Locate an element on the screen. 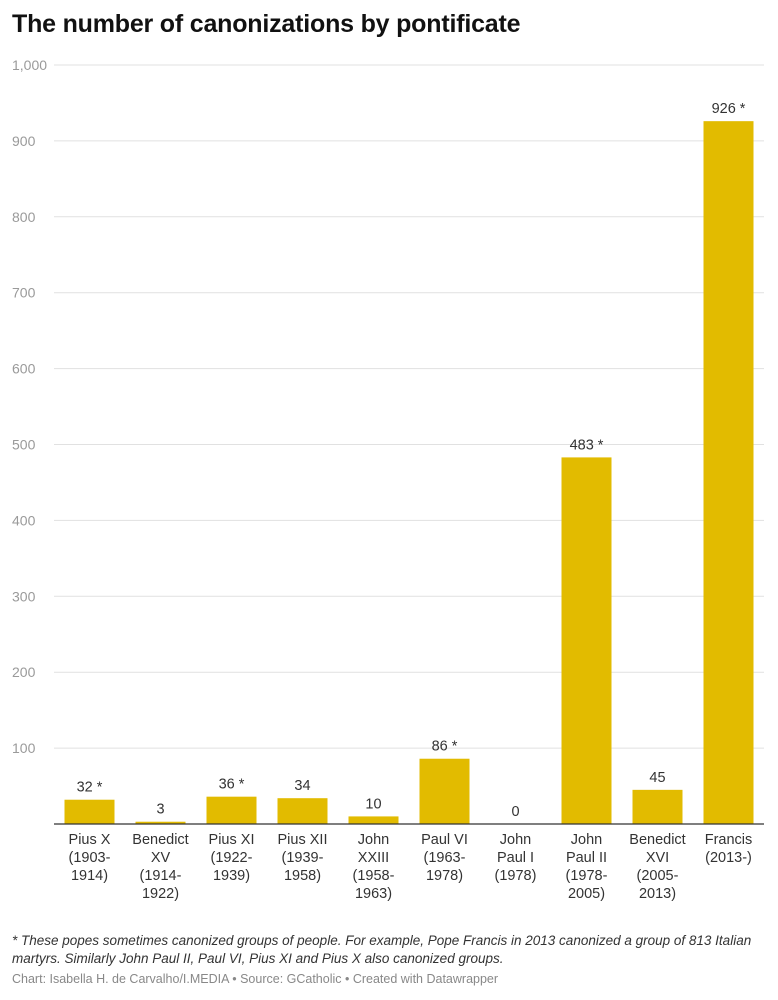 This screenshot has width=778, height=1000. y-tick-label: 700 is located at coordinates (24, 293).